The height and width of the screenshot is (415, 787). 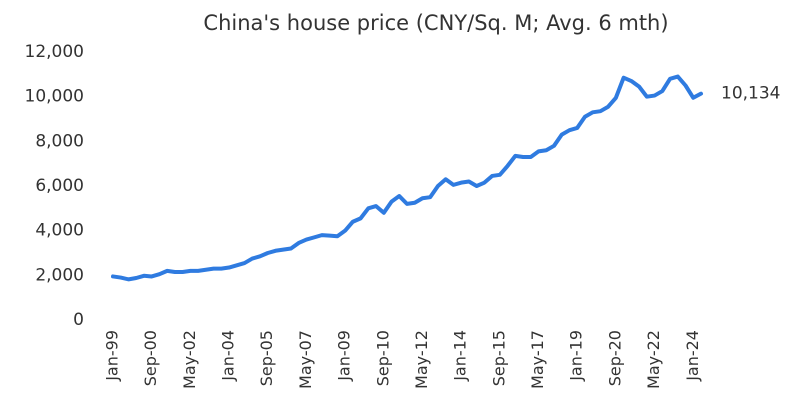 What do you see at coordinates (460, 356) in the screenshot?
I see `x-tick-label: Jan-14` at bounding box center [460, 356].